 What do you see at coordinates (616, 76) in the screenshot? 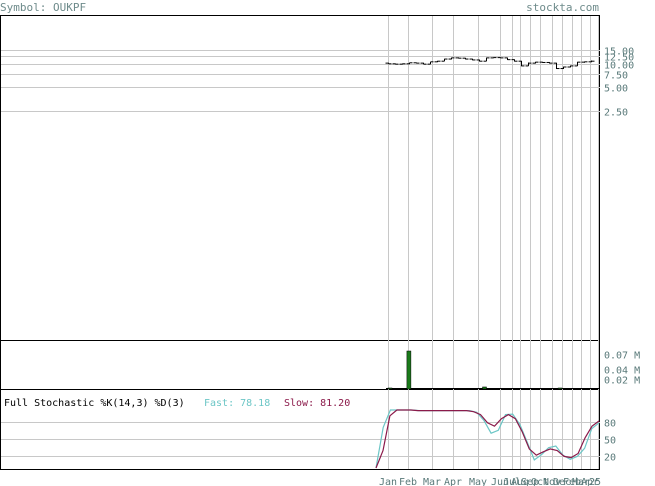
I see `price-tick-label: 7.50` at bounding box center [616, 76].